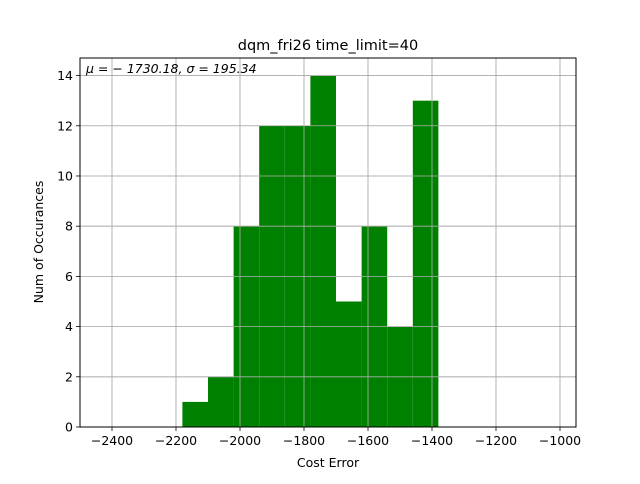 The height and width of the screenshot is (484, 640). I want to click on y-tick-label: 10, so click(65, 175).